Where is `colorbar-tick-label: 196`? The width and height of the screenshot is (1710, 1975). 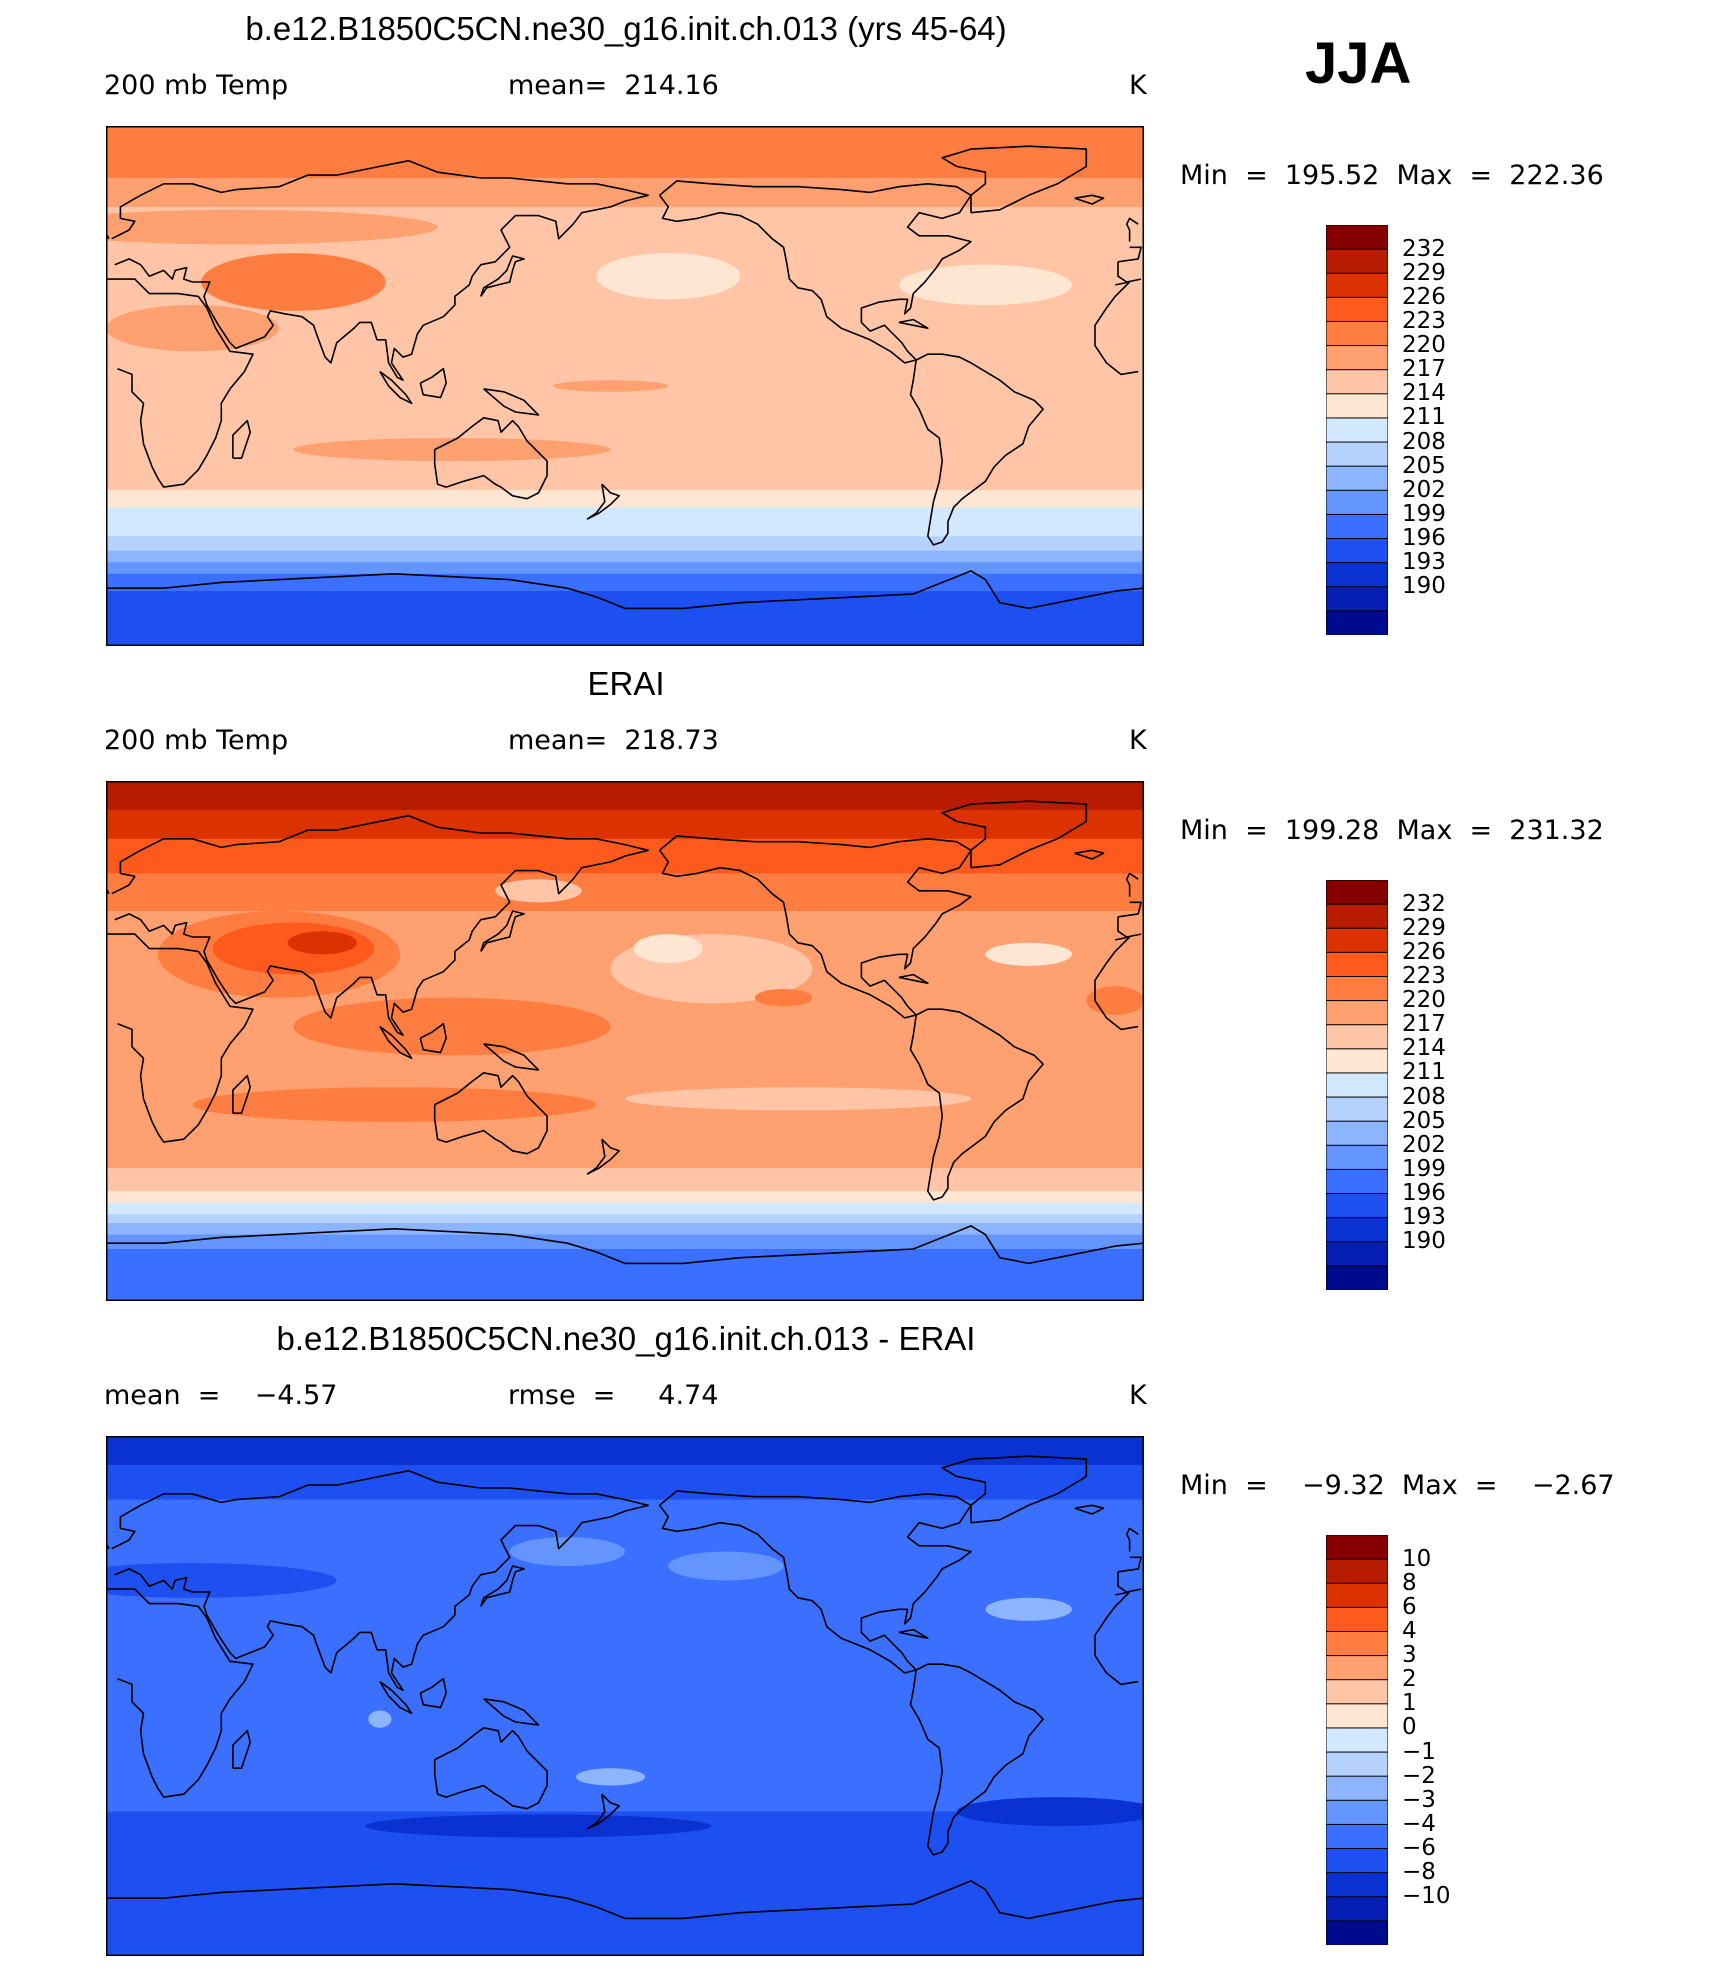
colorbar-tick-label: 196 is located at coordinates (1424, 538).